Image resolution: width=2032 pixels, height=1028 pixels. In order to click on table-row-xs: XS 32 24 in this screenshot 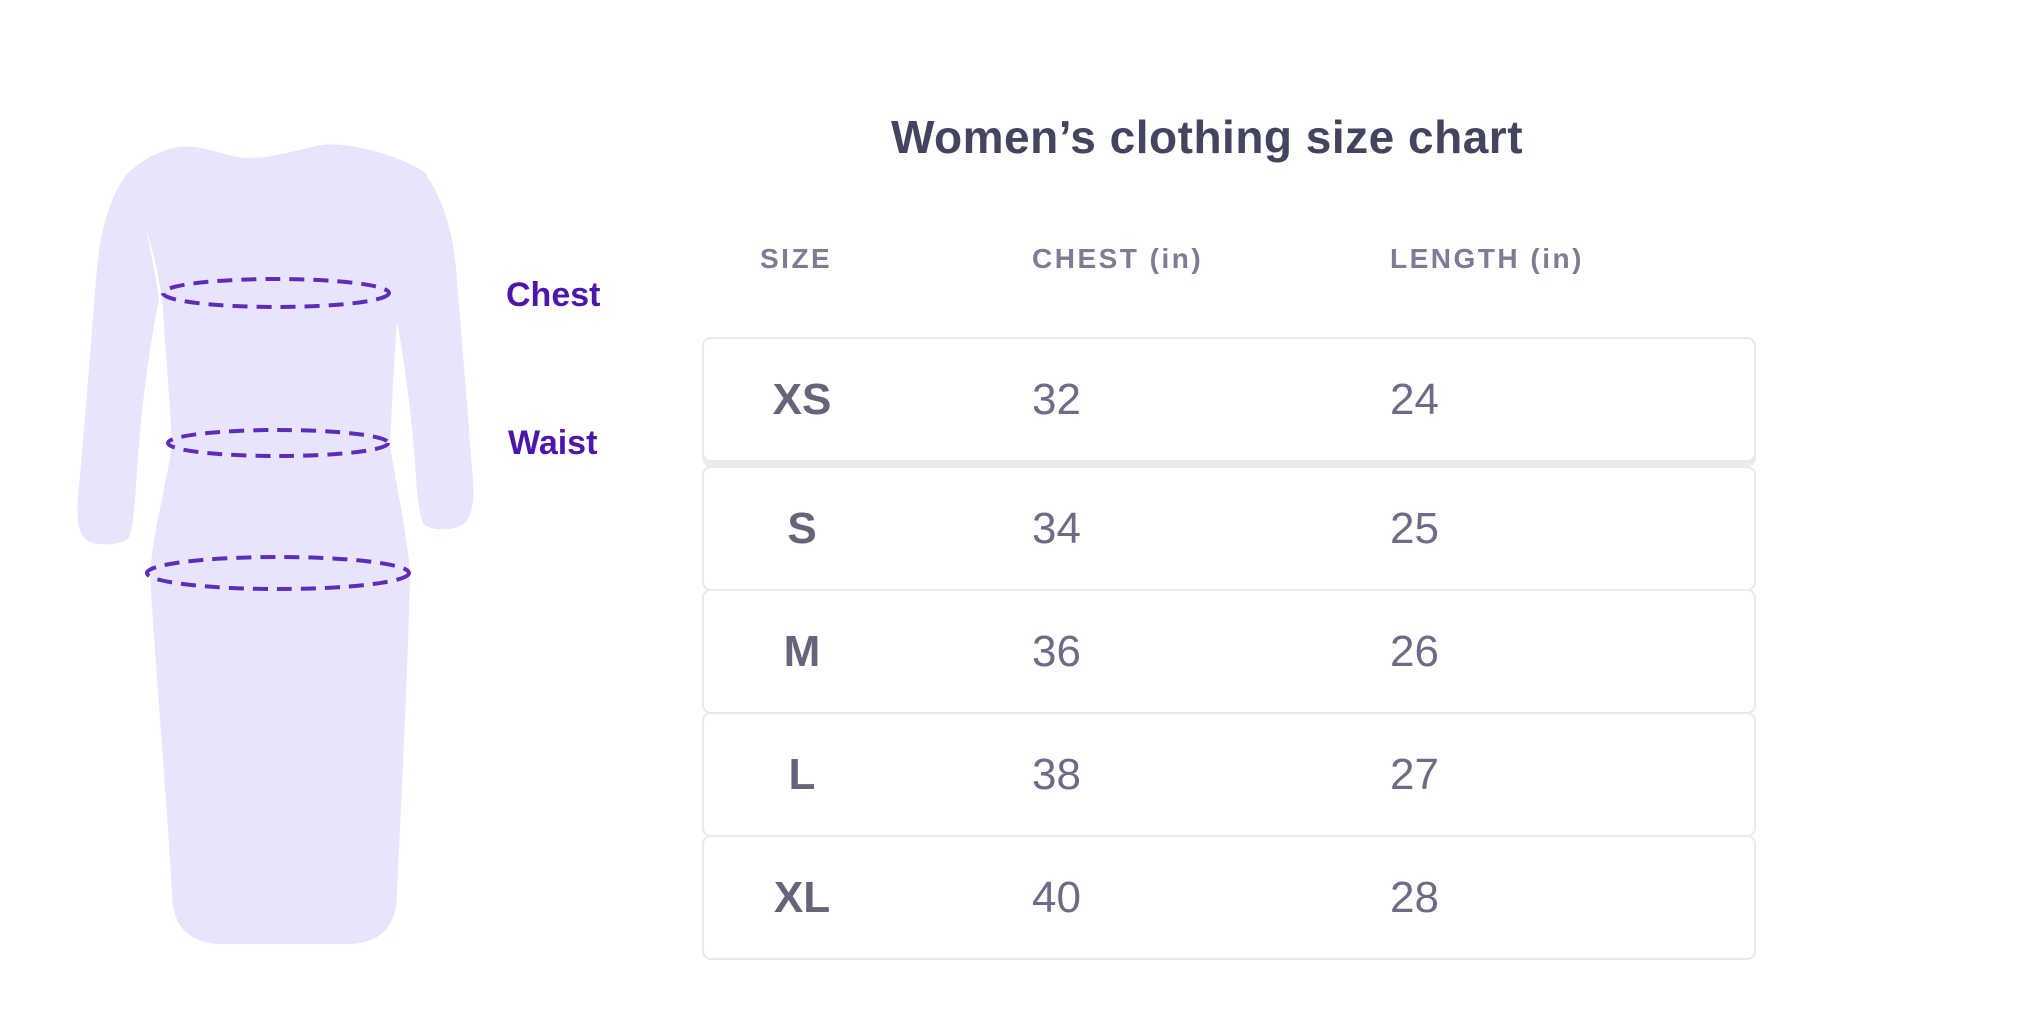, I will do `click(1229, 399)`.